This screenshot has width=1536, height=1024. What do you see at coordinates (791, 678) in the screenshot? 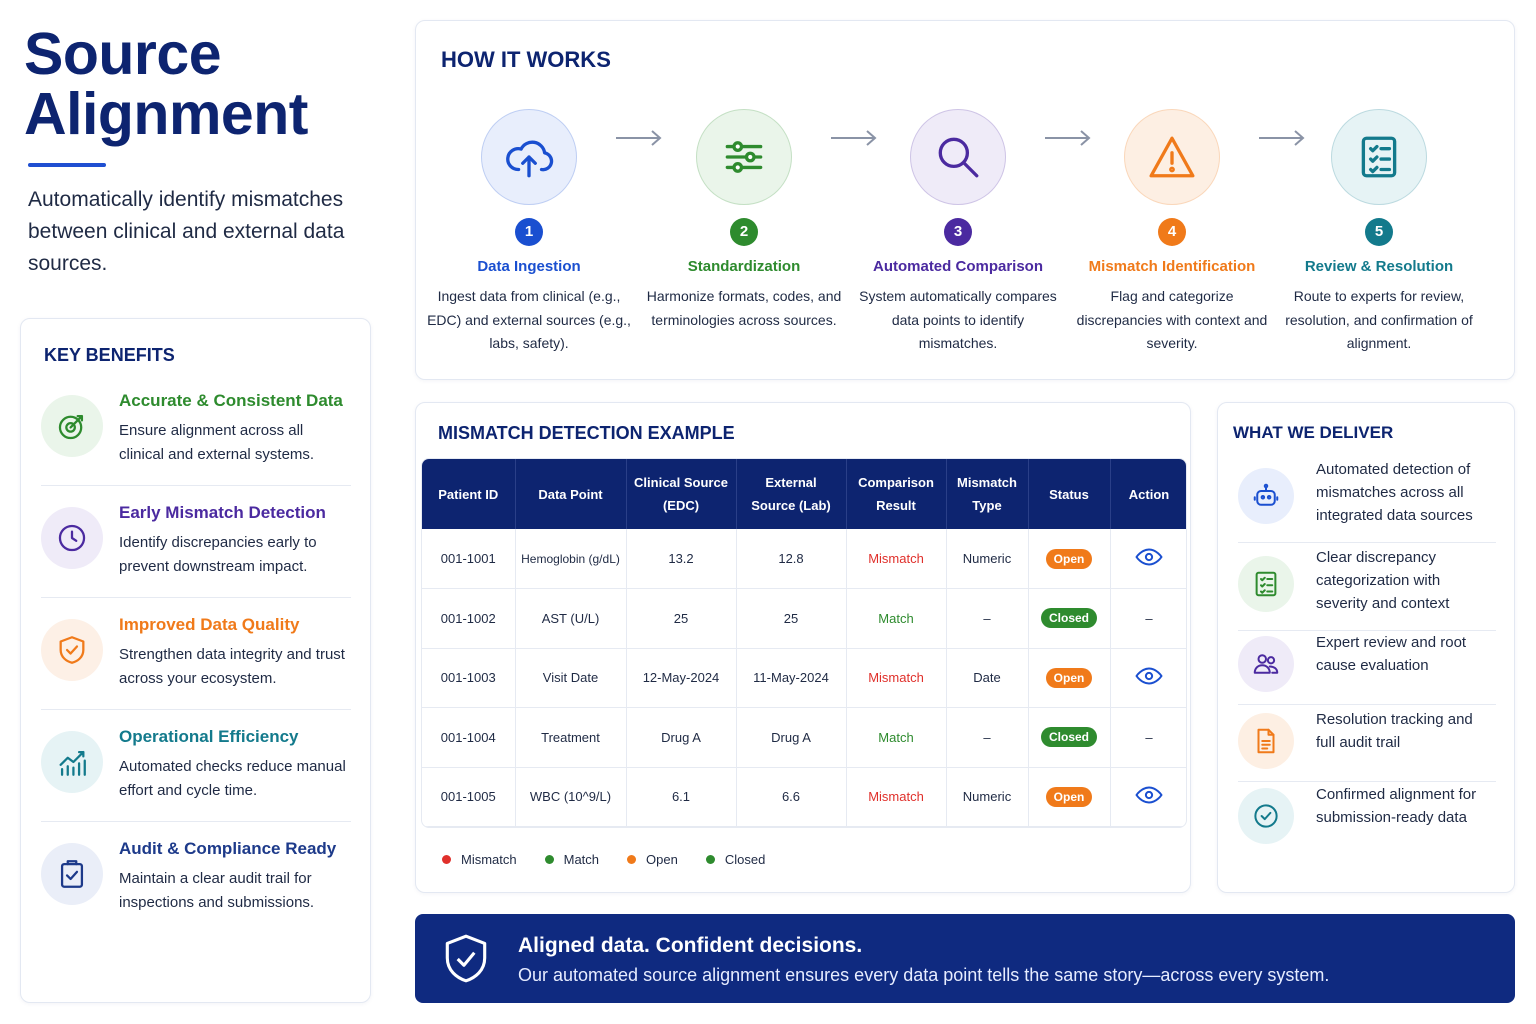
I see `cell-text: 11-May-2024` at bounding box center [791, 678].